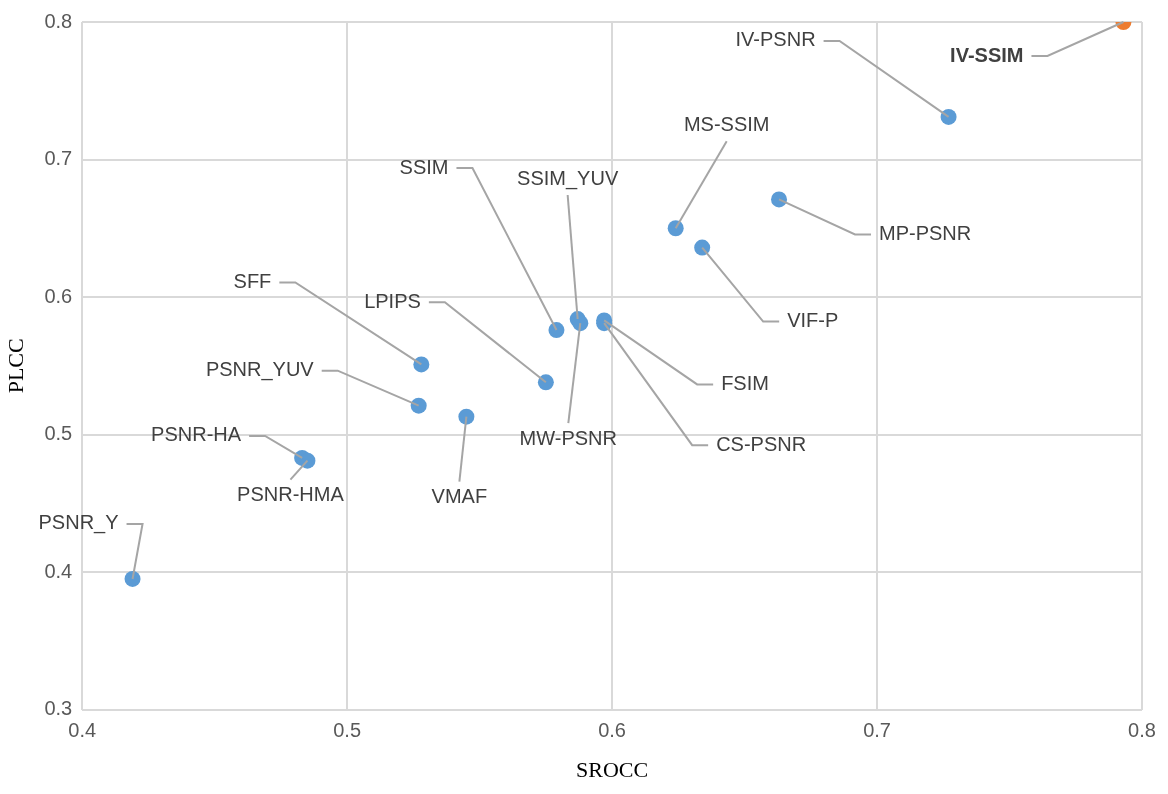  I want to click on annotation: LPIPS, so click(392, 300).